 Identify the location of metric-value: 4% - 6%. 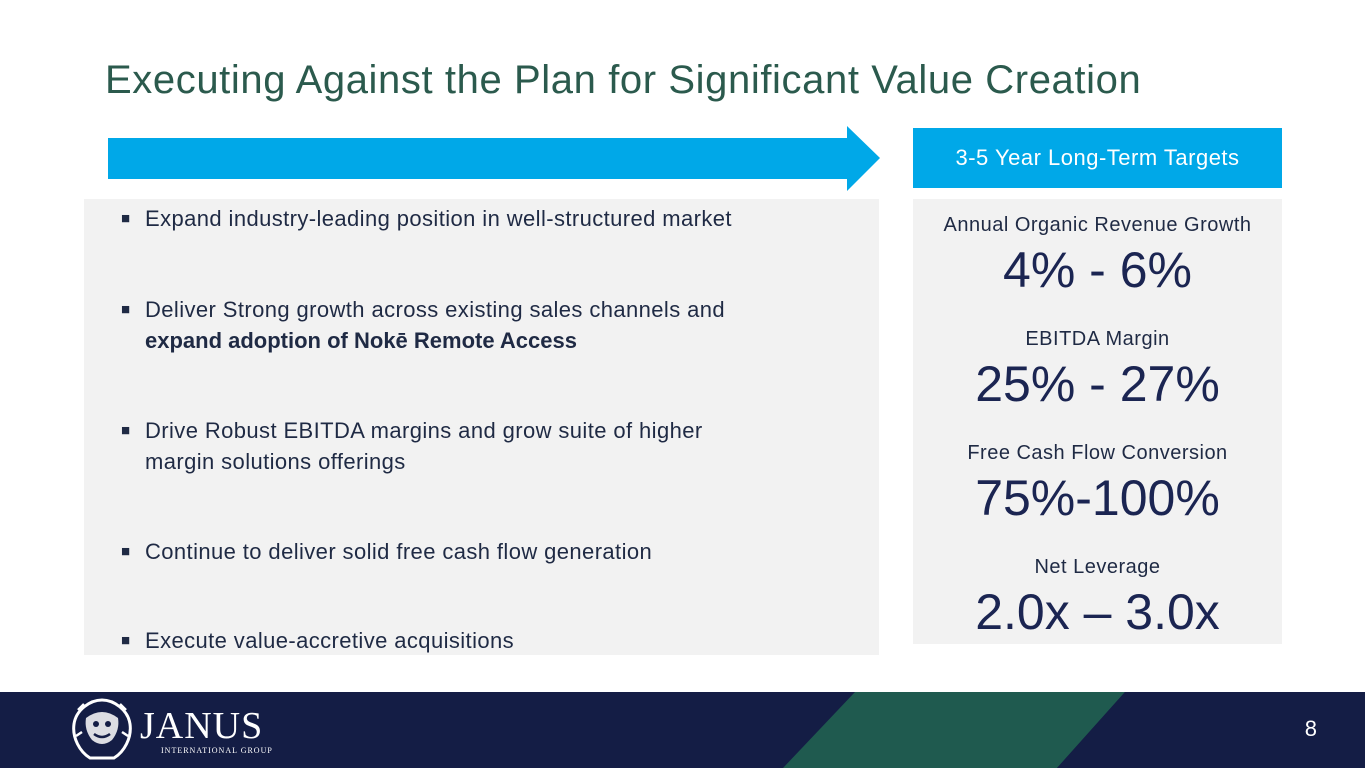
(1097, 270).